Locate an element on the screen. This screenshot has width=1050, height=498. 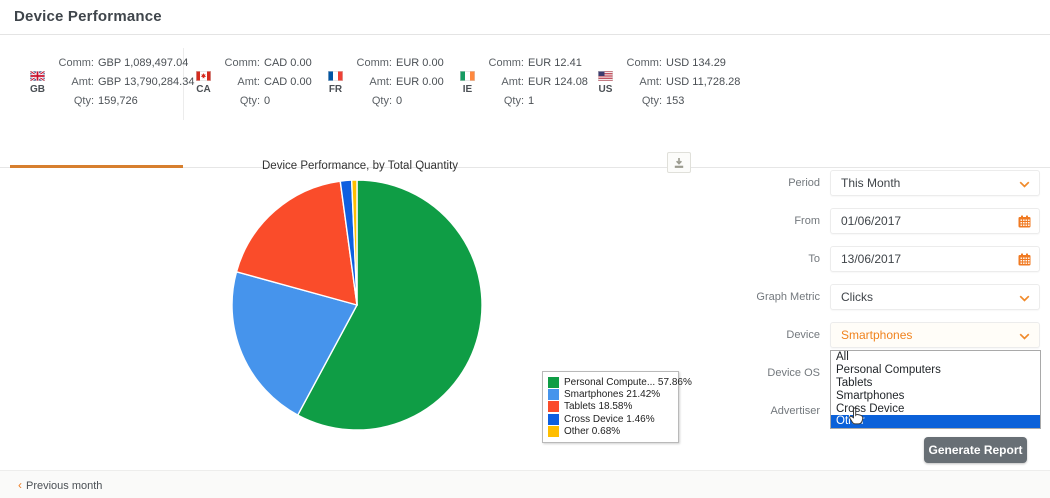
legend-label: Cross Device 1.46% is located at coordinates (609, 419).